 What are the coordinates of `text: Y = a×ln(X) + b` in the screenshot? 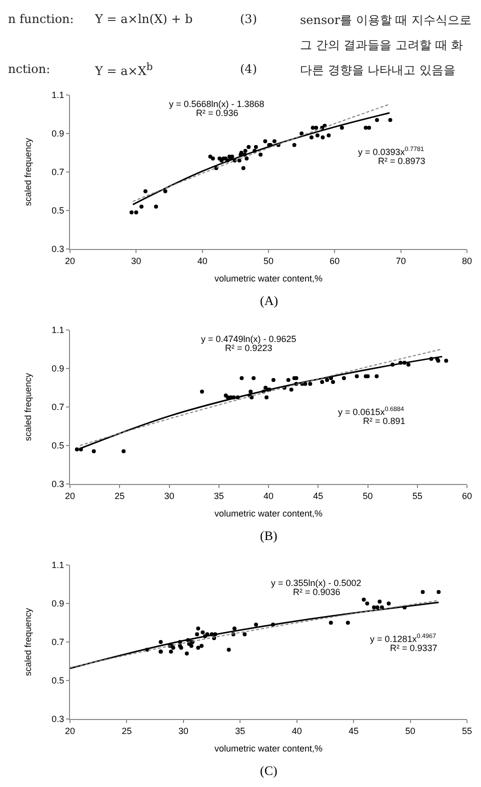 It's located at (144, 19).